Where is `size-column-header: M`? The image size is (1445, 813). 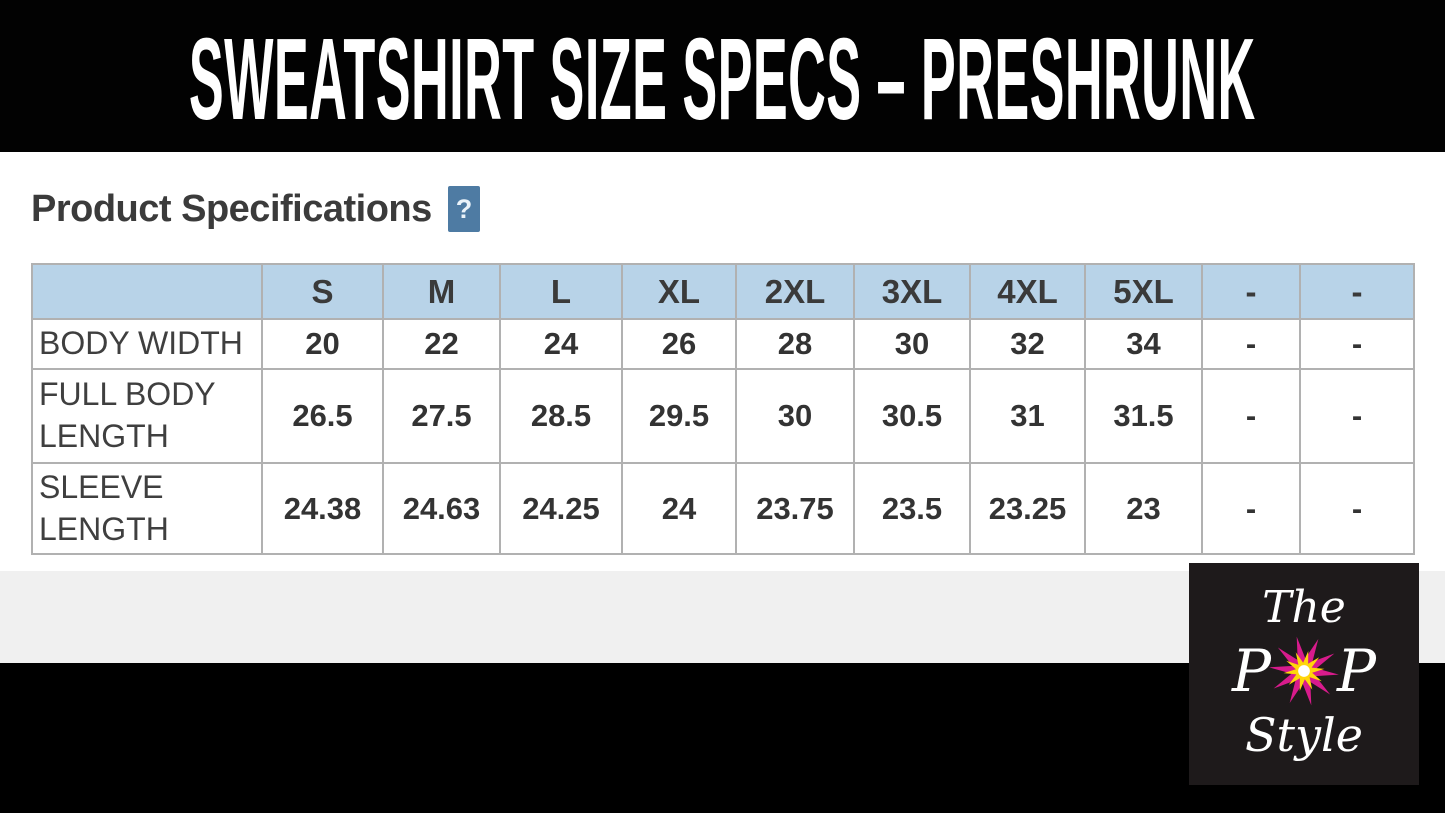 size-column-header: M is located at coordinates (441, 291).